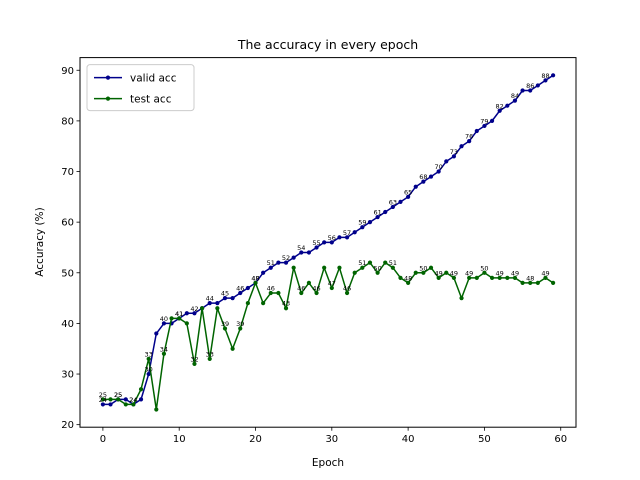 The image size is (640, 480). What do you see at coordinates (484, 439) in the screenshot?
I see `x-tick-label: 50` at bounding box center [484, 439].